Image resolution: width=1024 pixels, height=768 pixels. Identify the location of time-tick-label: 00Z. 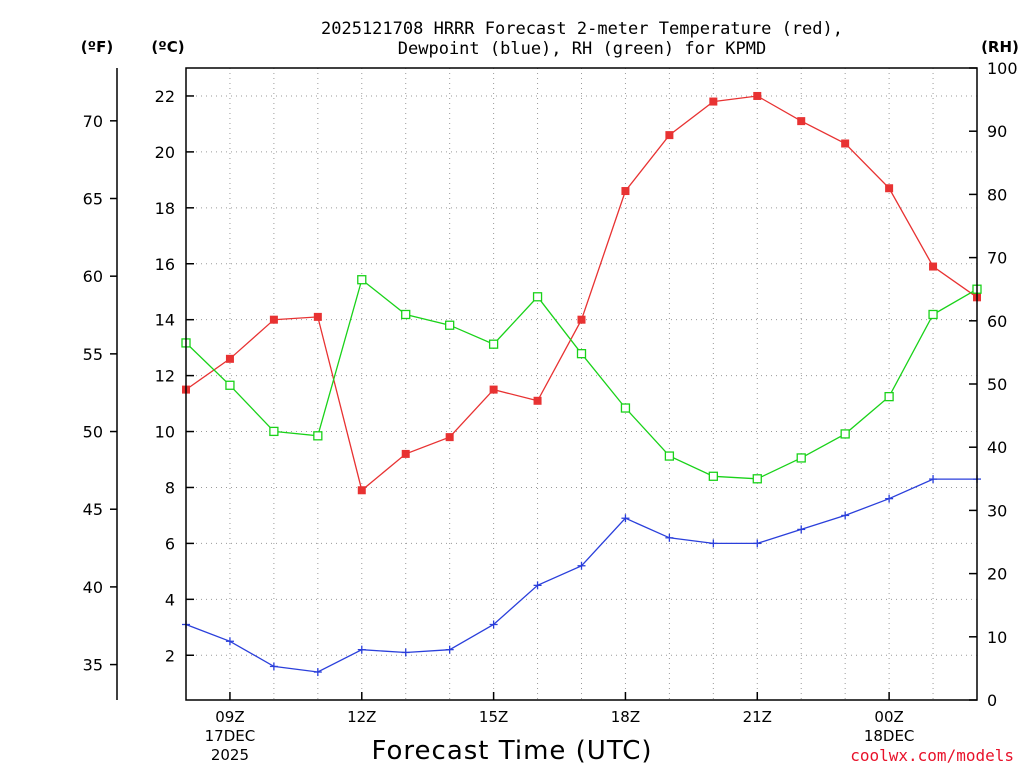
(888, 717).